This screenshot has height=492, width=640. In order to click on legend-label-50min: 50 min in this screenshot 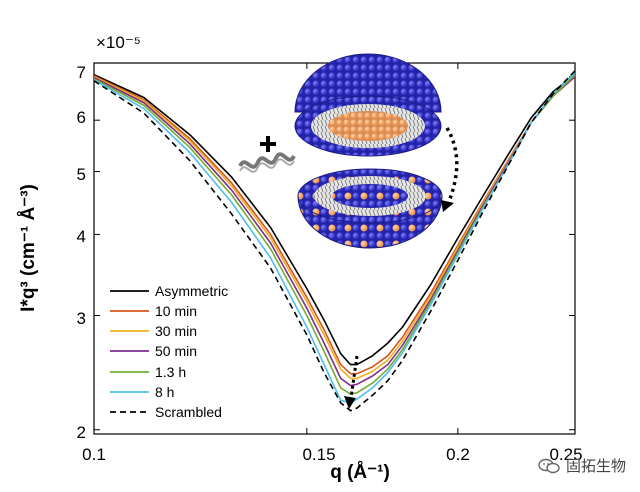, I will do `click(176, 351)`.